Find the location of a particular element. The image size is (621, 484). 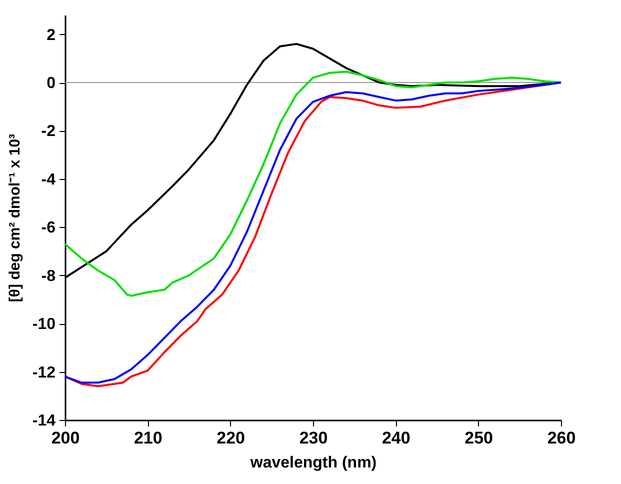

y-tick-label: -12 is located at coordinates (44, 373).